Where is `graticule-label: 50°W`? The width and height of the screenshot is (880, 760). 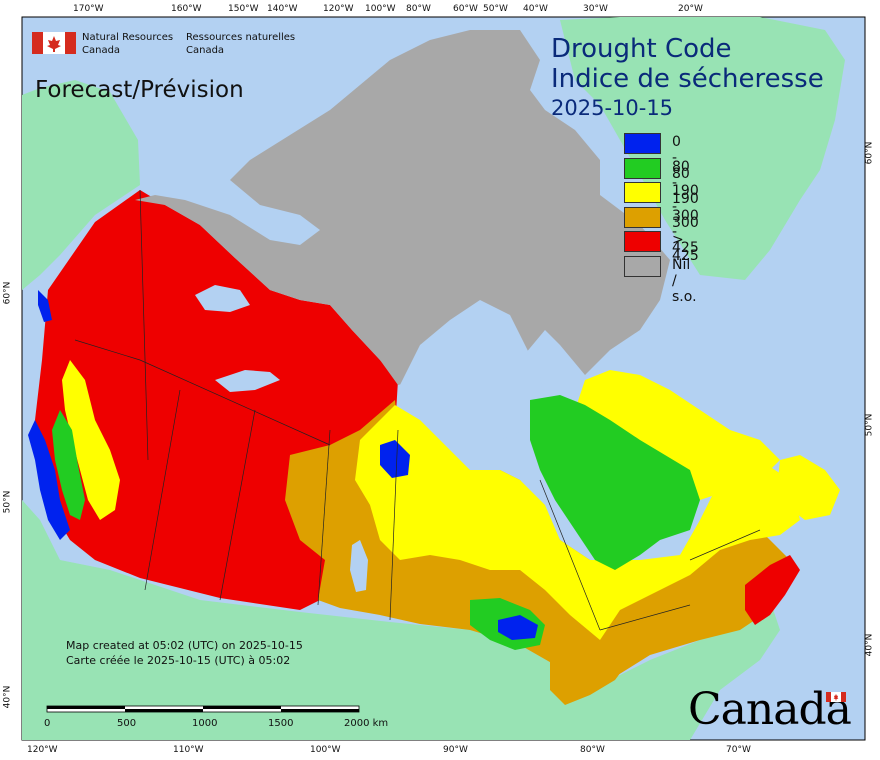
graticule-label: 50°W is located at coordinates (495, 9).